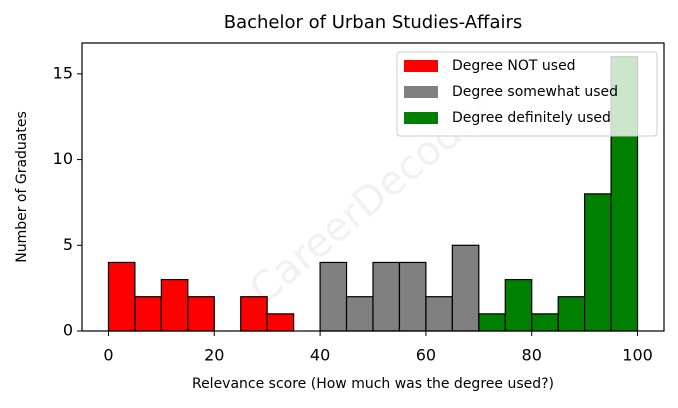 The width and height of the screenshot is (678, 408). What do you see at coordinates (535, 92) in the screenshot?
I see `legend-label: Degree somewhat used` at bounding box center [535, 92].